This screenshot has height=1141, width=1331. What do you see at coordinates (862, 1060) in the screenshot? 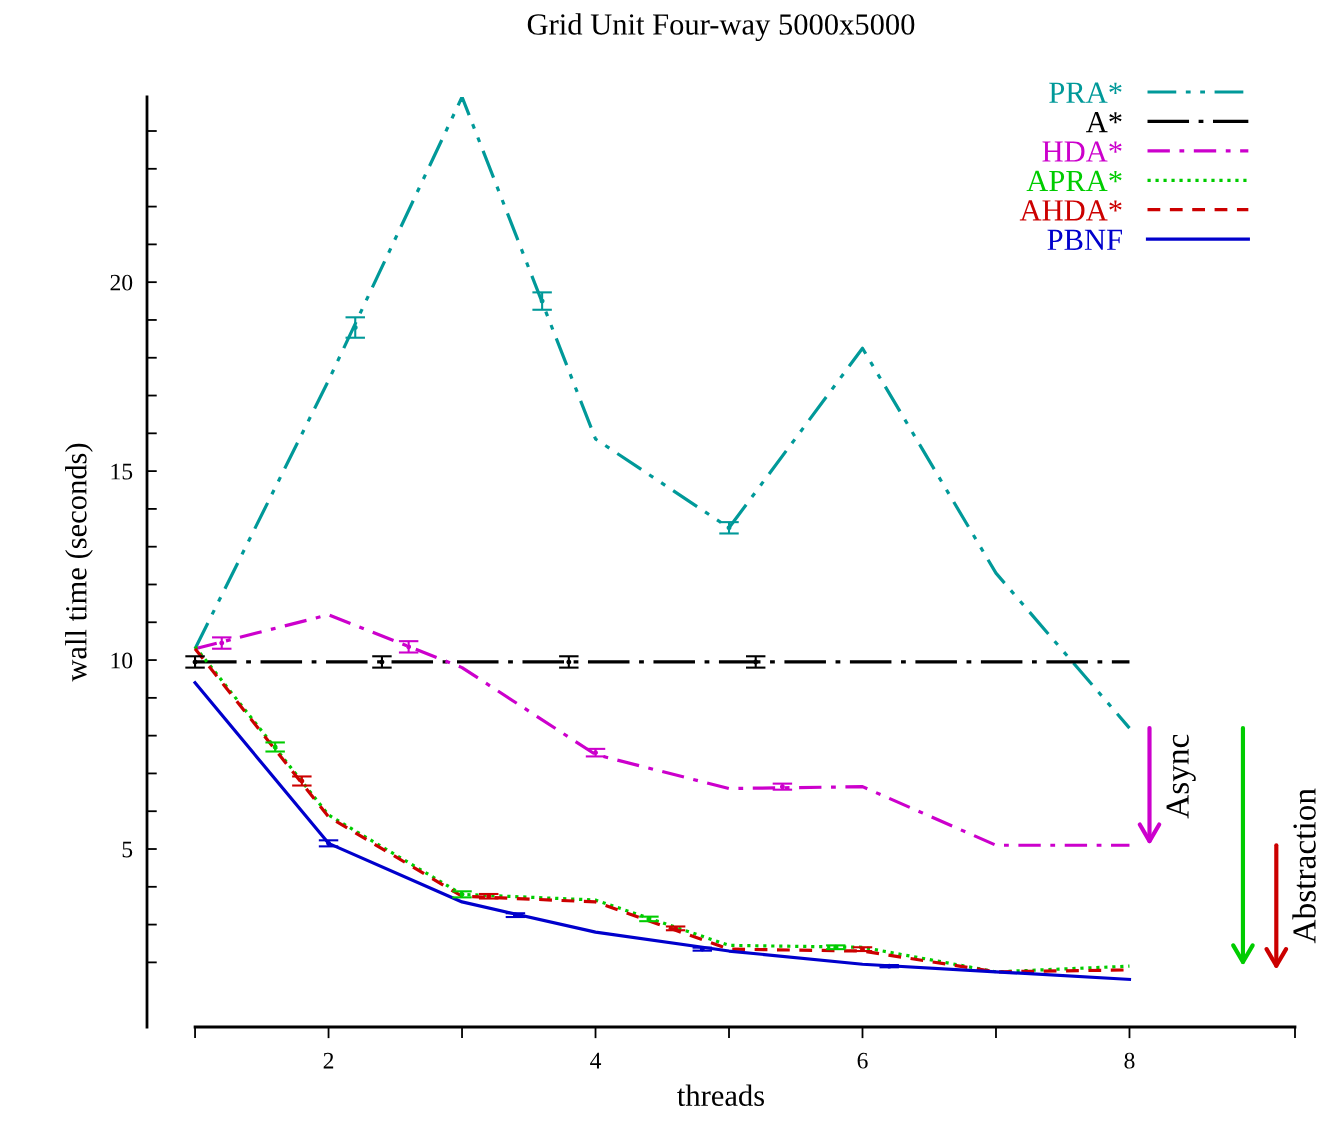
I see `x-tick-label: 6` at bounding box center [862, 1060].